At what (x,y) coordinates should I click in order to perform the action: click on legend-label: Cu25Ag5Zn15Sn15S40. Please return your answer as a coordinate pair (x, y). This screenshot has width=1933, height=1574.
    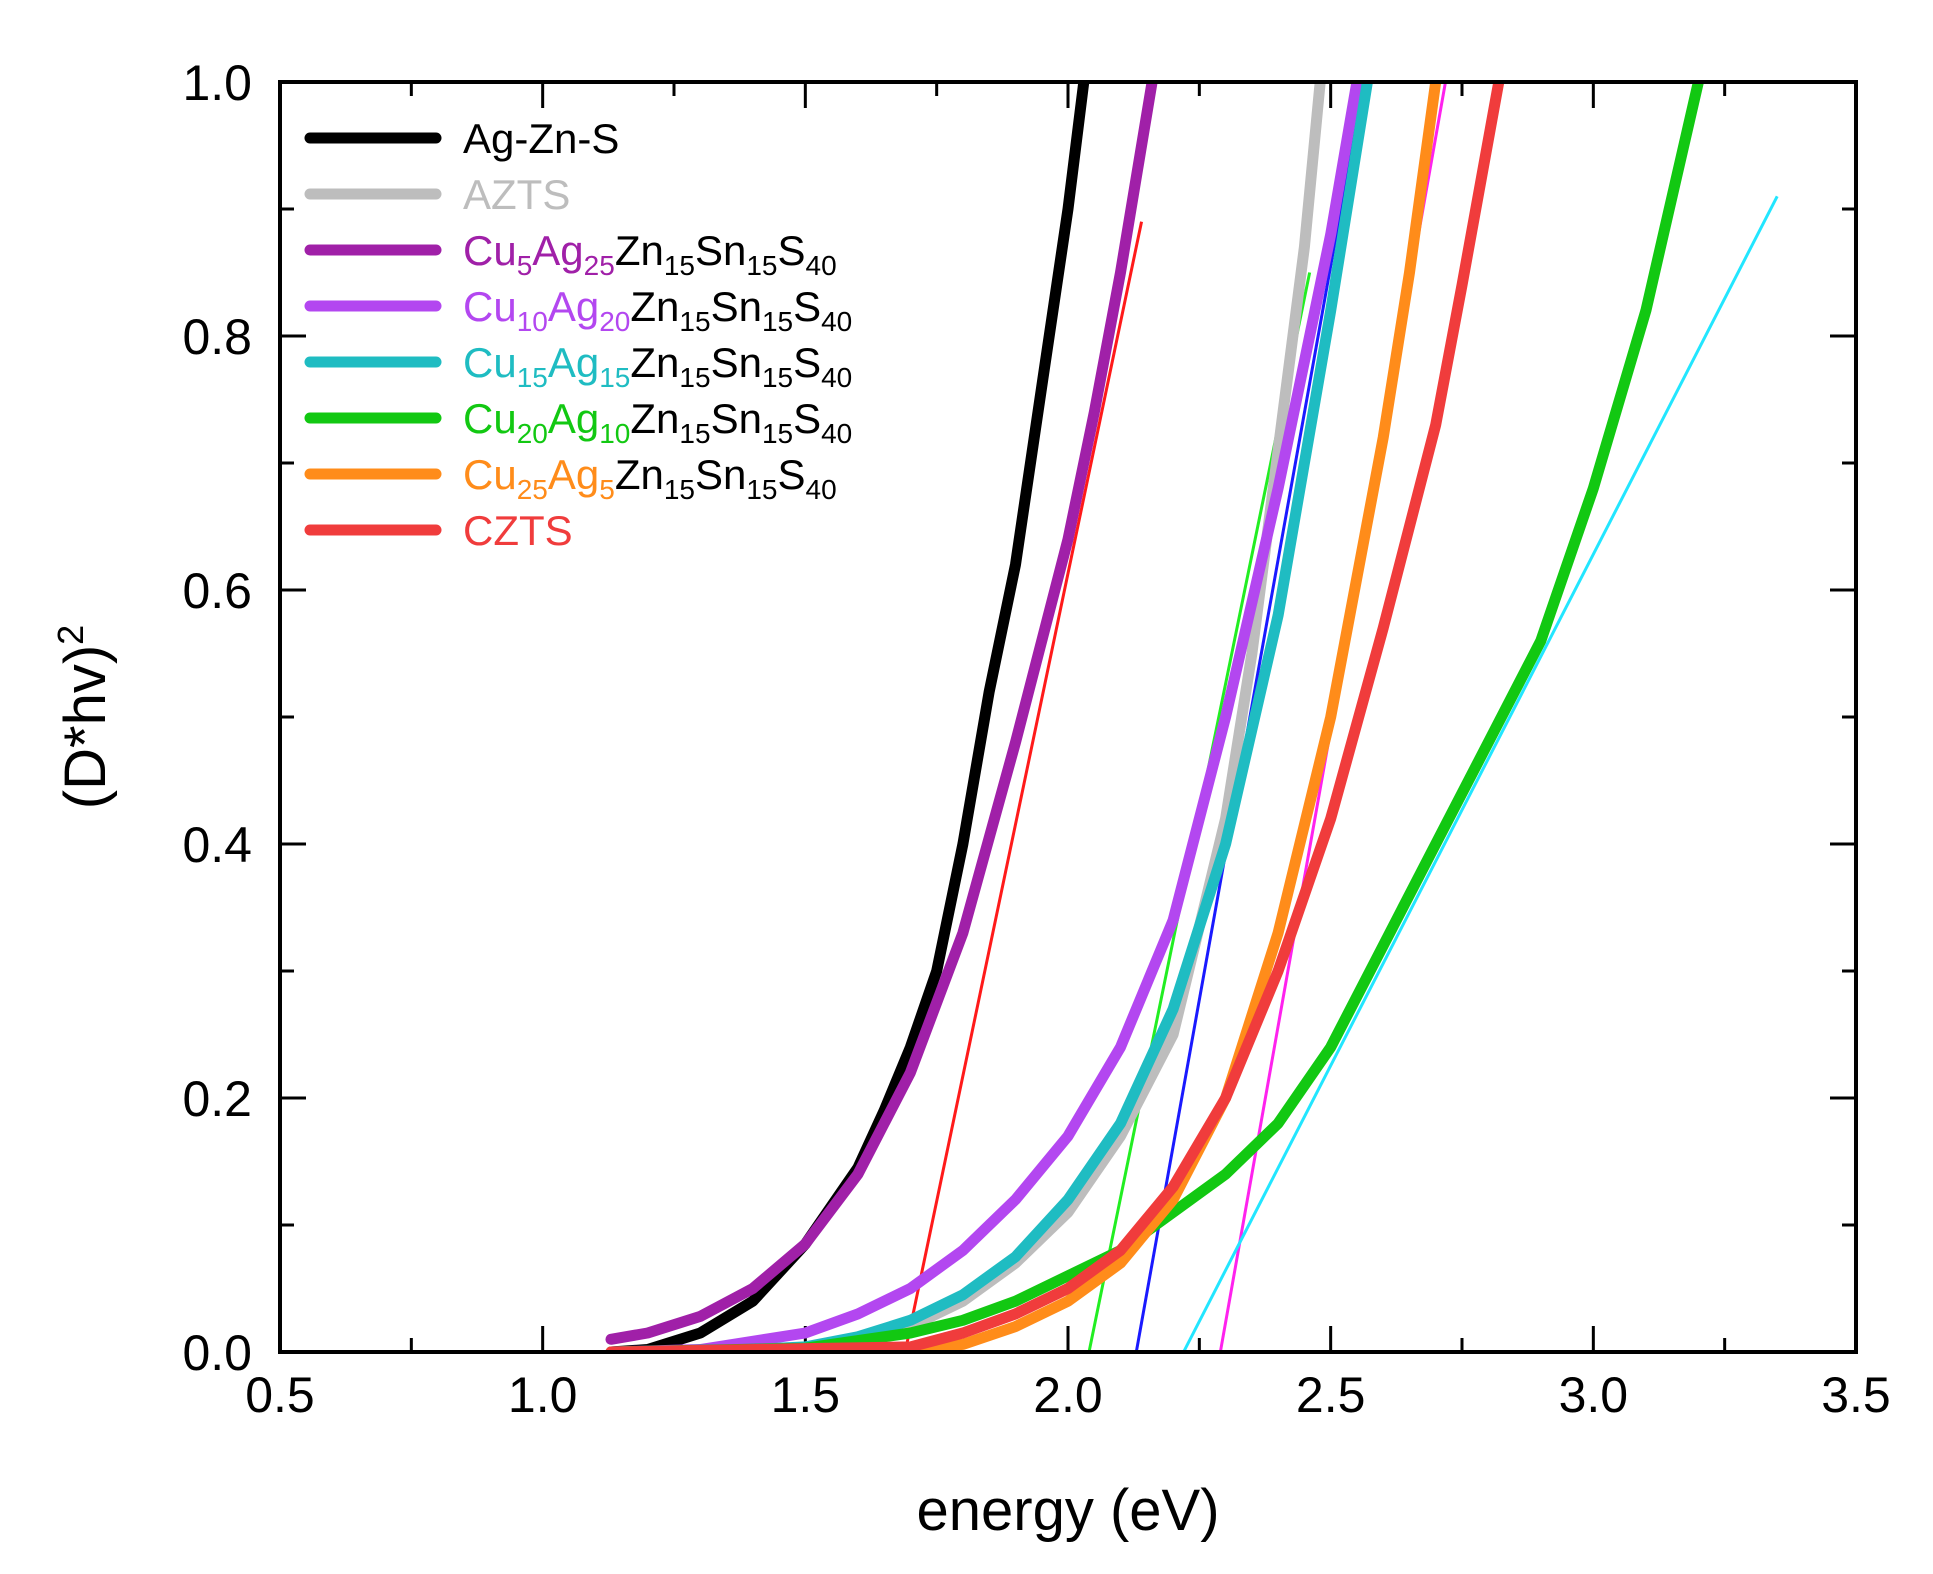
    Looking at the image, I should click on (650, 478).